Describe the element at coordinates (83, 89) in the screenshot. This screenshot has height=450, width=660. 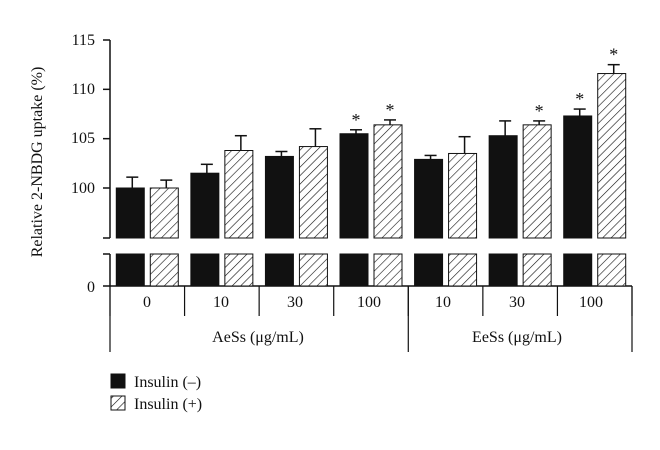
I see `y-tick-label-110: 110` at that location.